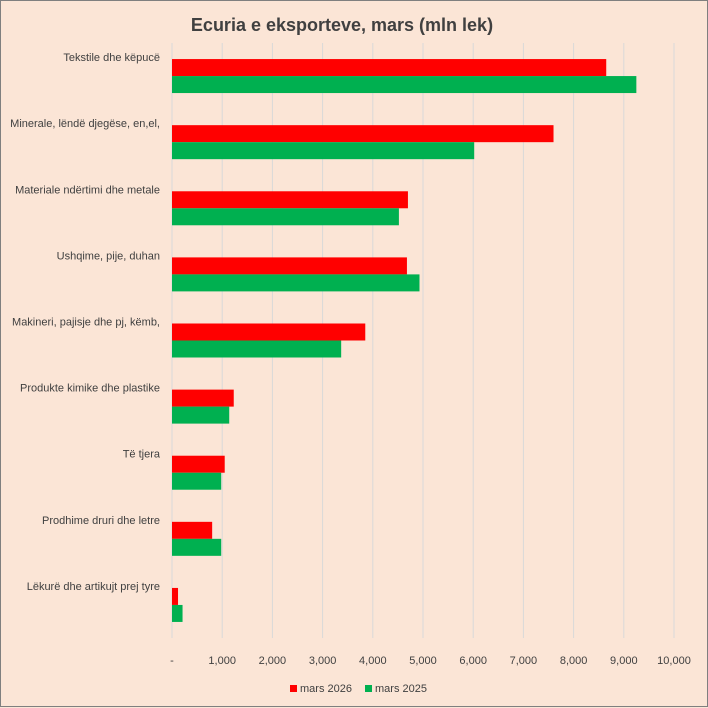  I want to click on x-tick-label: 5,000, so click(423, 661).